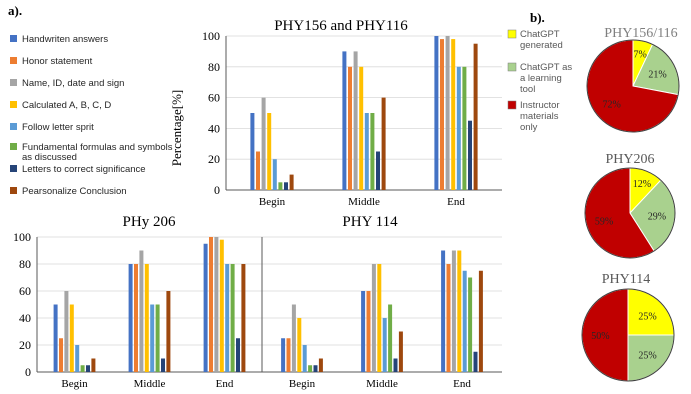  I want to click on pie-label: 59%, so click(604, 222).